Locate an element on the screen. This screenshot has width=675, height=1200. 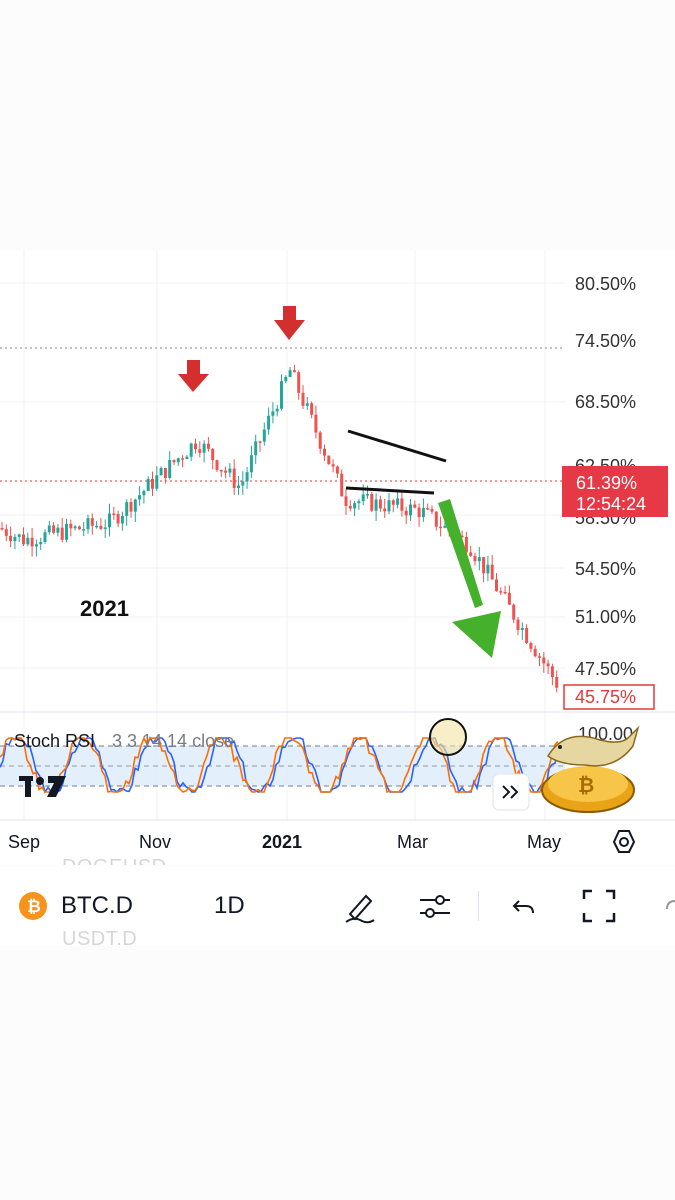
price-level: 47.50% is located at coordinates (605, 669).